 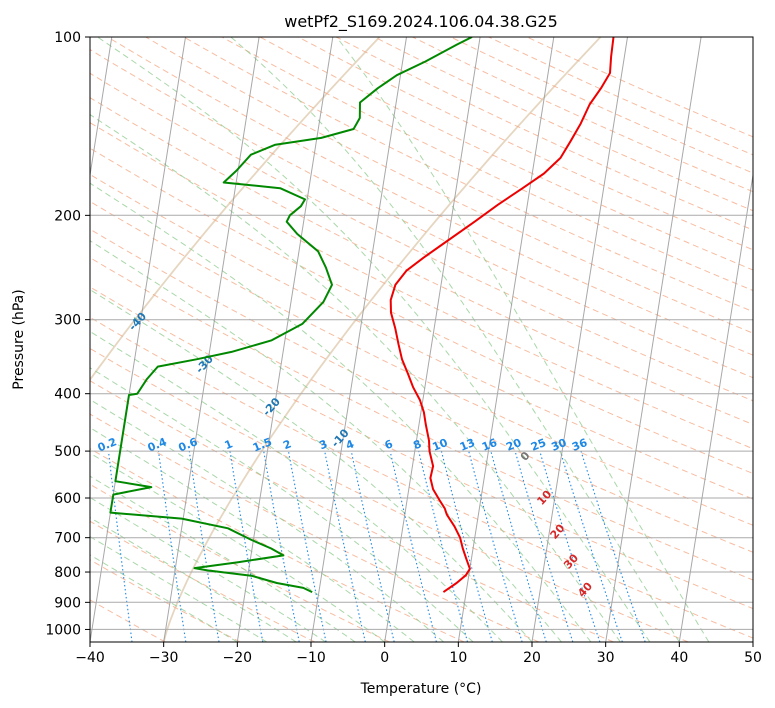 I want to click on x-tick-label: 10, so click(x=458, y=658).